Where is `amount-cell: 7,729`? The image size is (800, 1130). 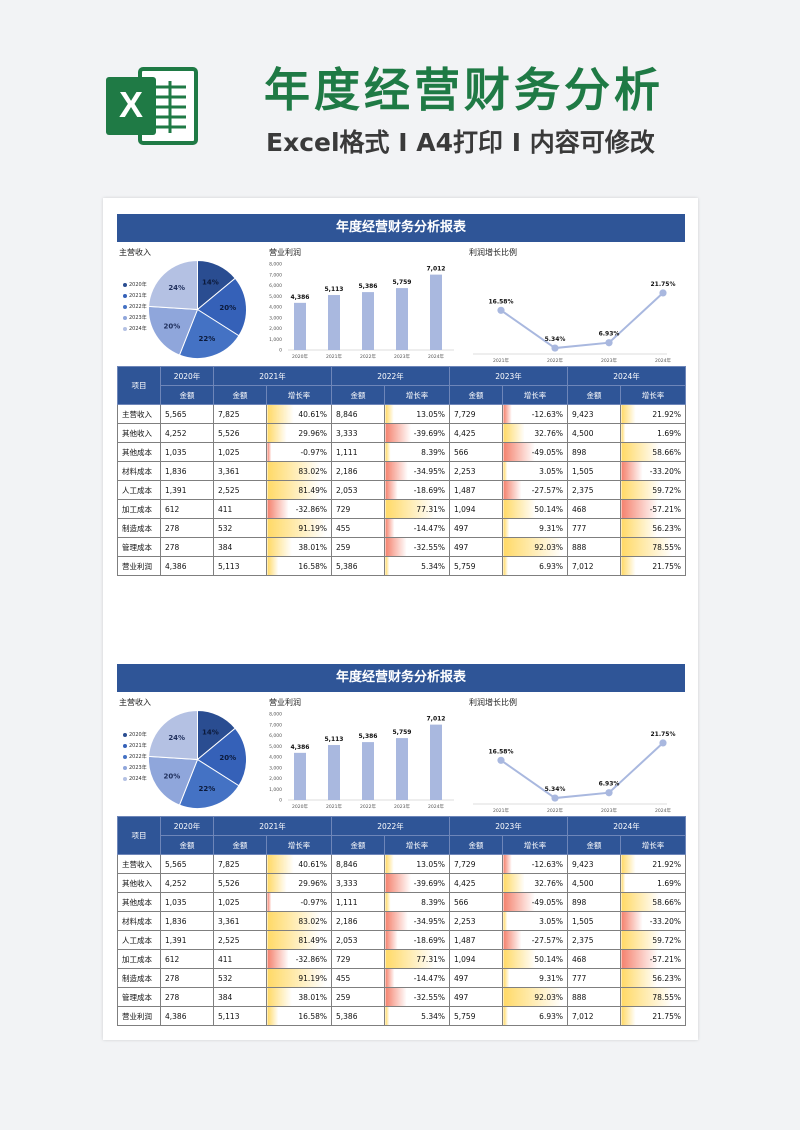
amount-cell: 7,729 is located at coordinates (476, 864).